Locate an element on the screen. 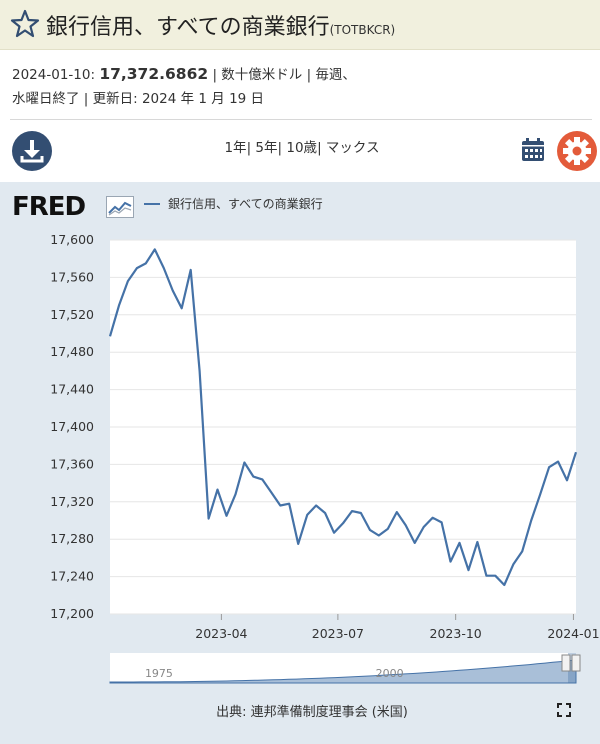  meta-line-2: 水曜日終了 | 更新日: 2024 年 1 月 19 日 is located at coordinates (138, 99).